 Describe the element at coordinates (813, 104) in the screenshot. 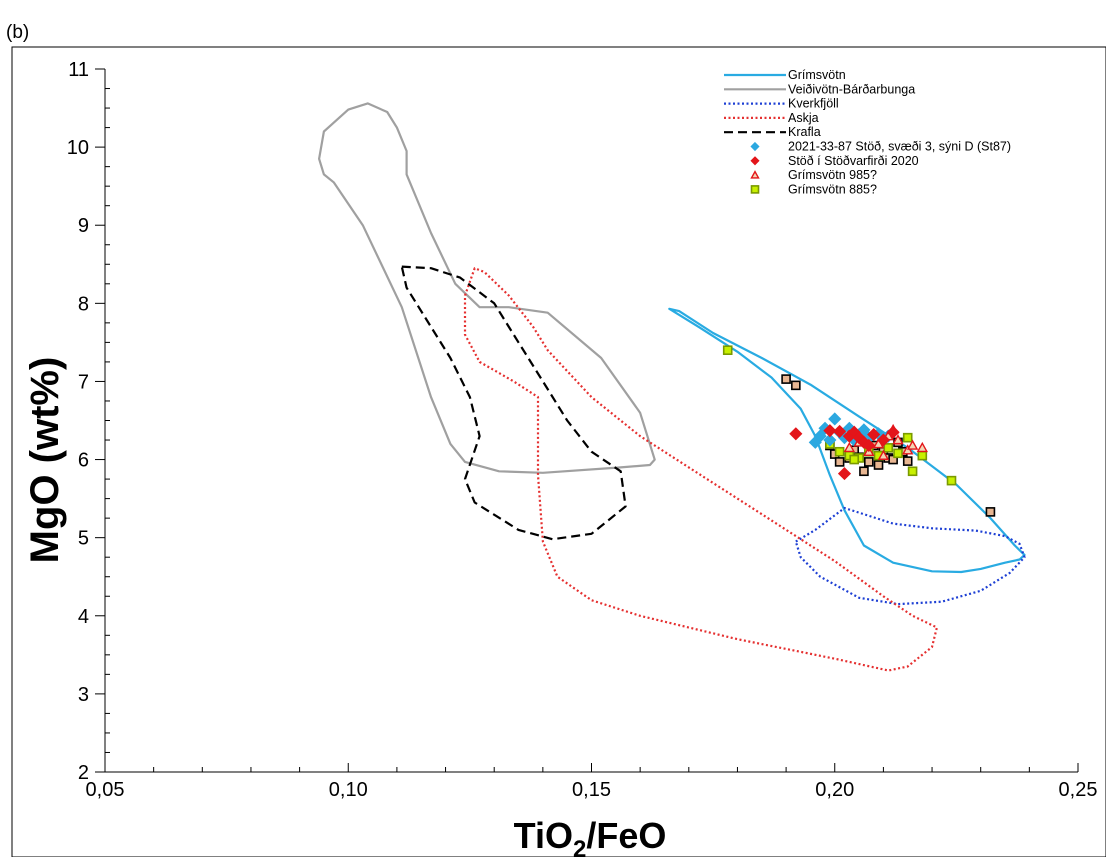

I see `legend-label-field-2: Kverkfjöll` at that location.